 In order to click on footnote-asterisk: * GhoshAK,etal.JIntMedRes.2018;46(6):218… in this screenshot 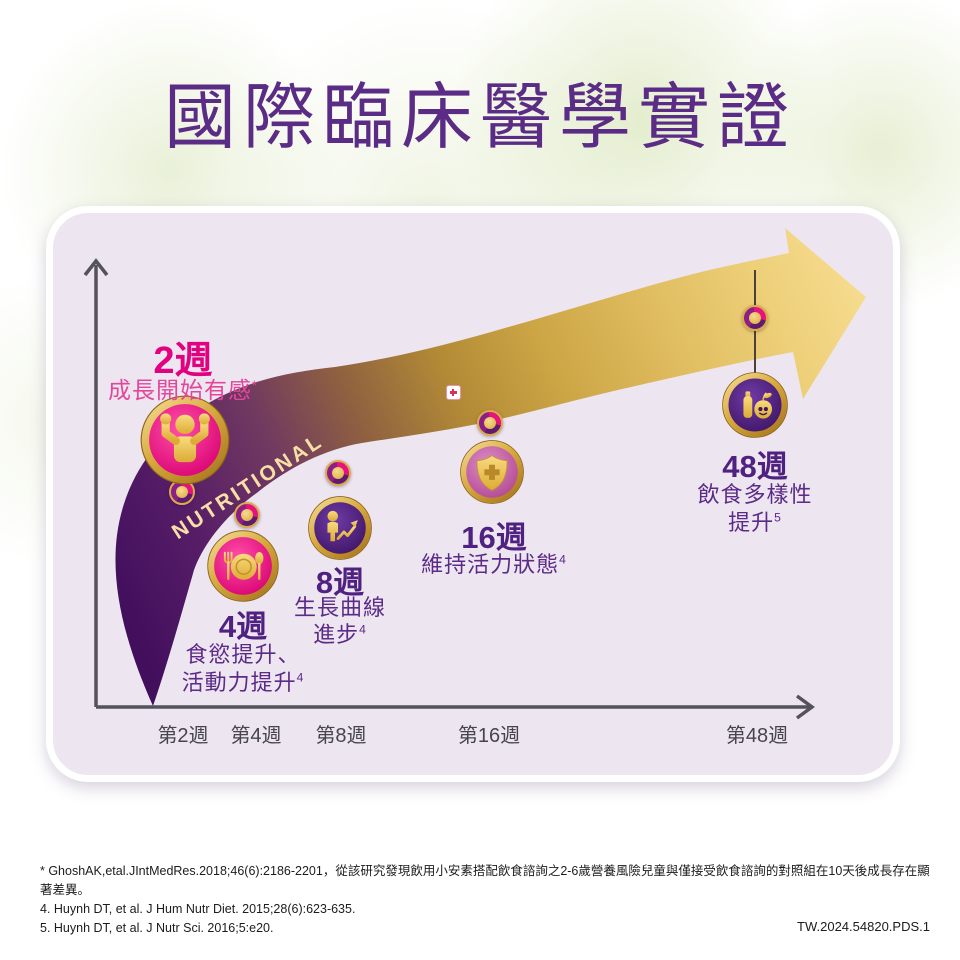, I will do `click(485, 880)`.